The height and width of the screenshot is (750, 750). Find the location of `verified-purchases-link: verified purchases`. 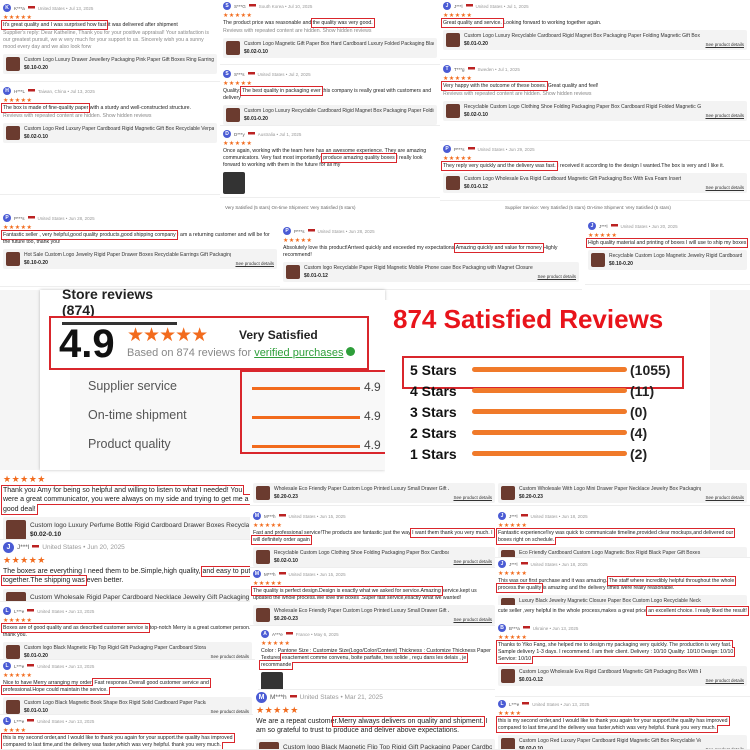

verified-purchases-link: verified purchases is located at coordinates (299, 353).